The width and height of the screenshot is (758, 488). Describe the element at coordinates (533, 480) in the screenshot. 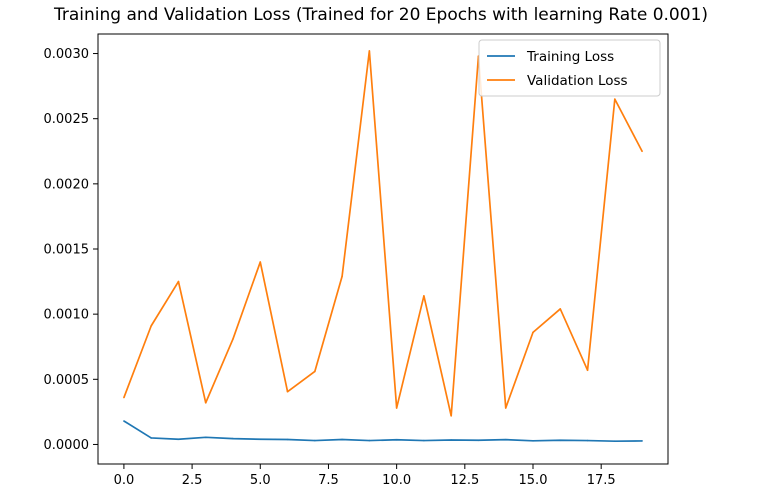

I see `x-tick-label: 15.0` at that location.